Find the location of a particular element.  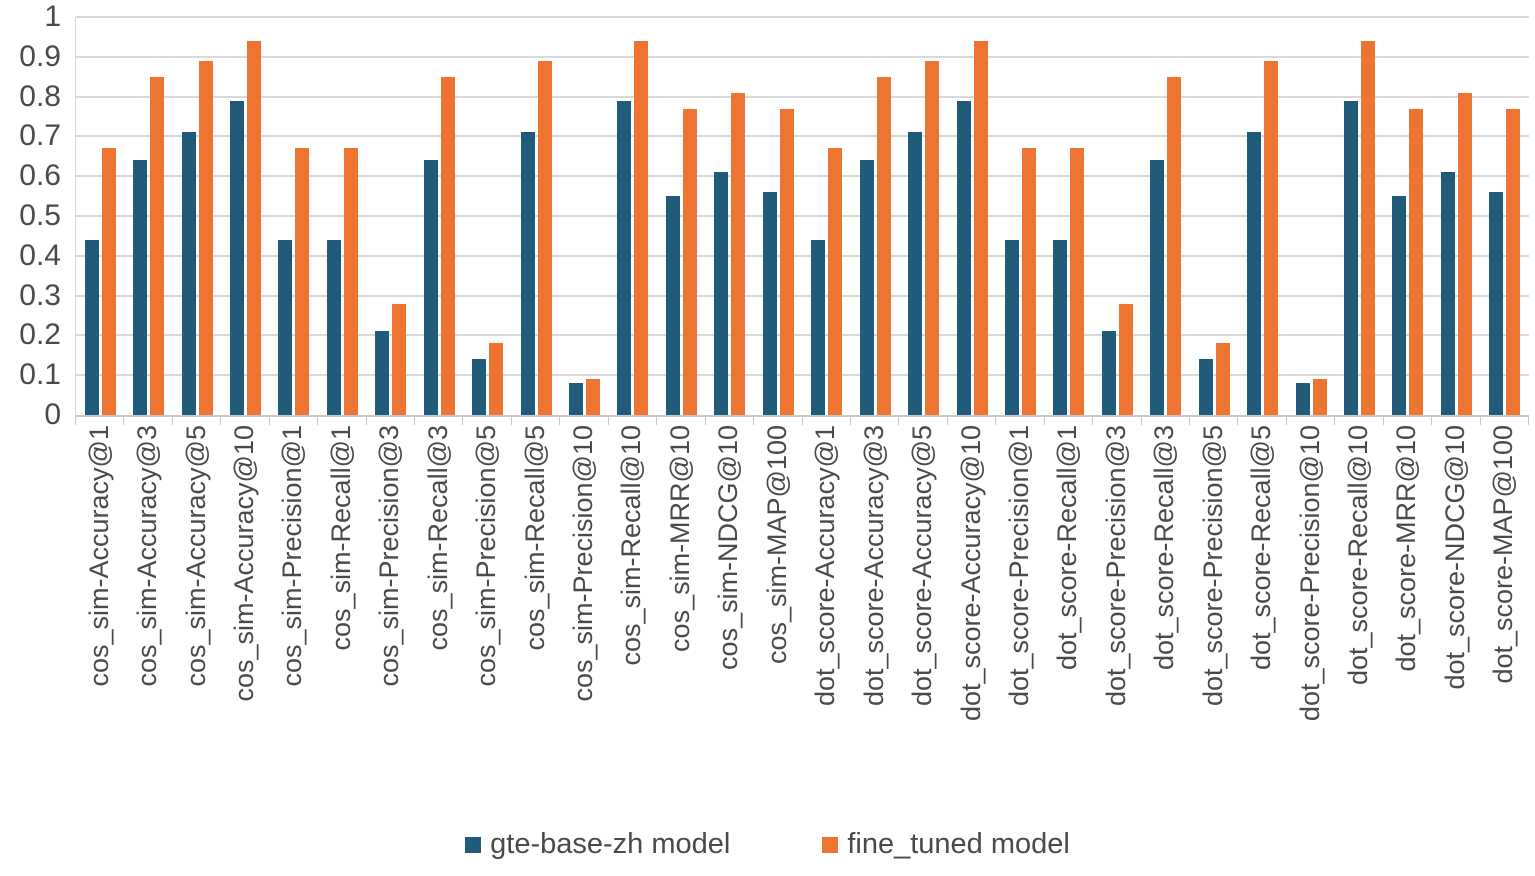

x-axis-label: cos_sim-Accuracy@3 is located at coordinates (147, 556).